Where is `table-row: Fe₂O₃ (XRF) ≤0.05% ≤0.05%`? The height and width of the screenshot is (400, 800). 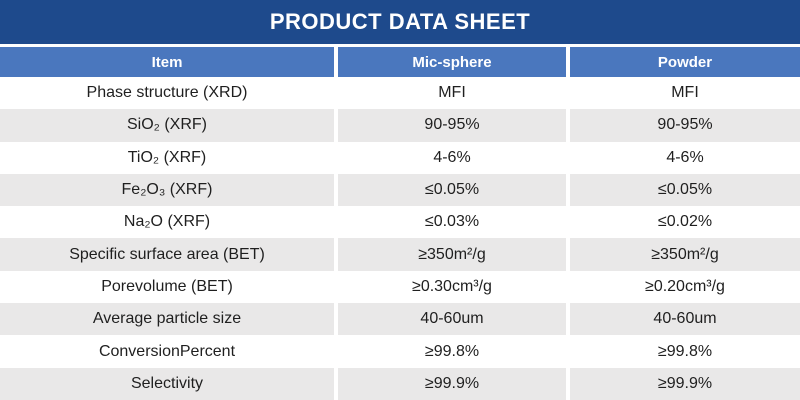
table-row: Fe₂O₃ (XRF) ≤0.05% ≤0.05% is located at coordinates (400, 190).